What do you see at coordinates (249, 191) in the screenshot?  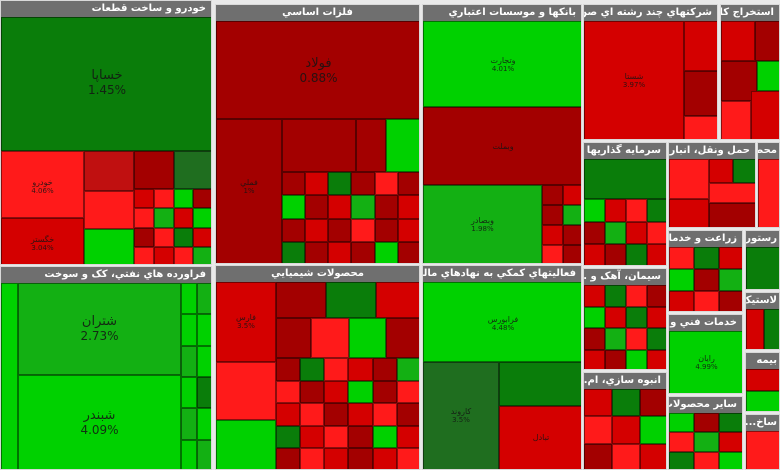 I see `tile-fmeli: فملي 1%` at bounding box center [249, 191].